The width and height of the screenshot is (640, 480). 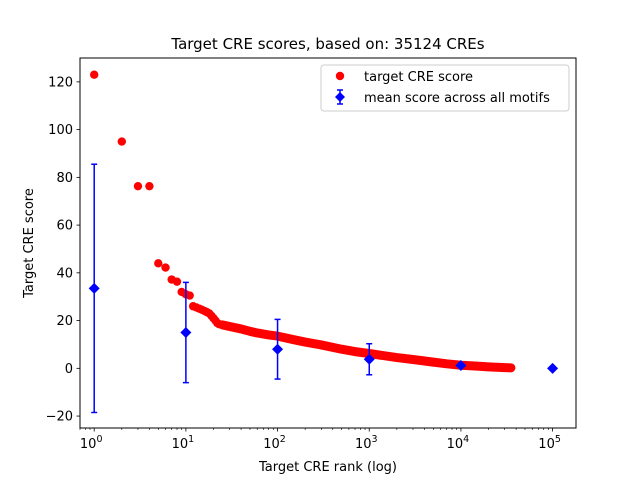 What do you see at coordinates (366, 346) in the screenshot?
I see `target-score-dense-points` at bounding box center [366, 346].